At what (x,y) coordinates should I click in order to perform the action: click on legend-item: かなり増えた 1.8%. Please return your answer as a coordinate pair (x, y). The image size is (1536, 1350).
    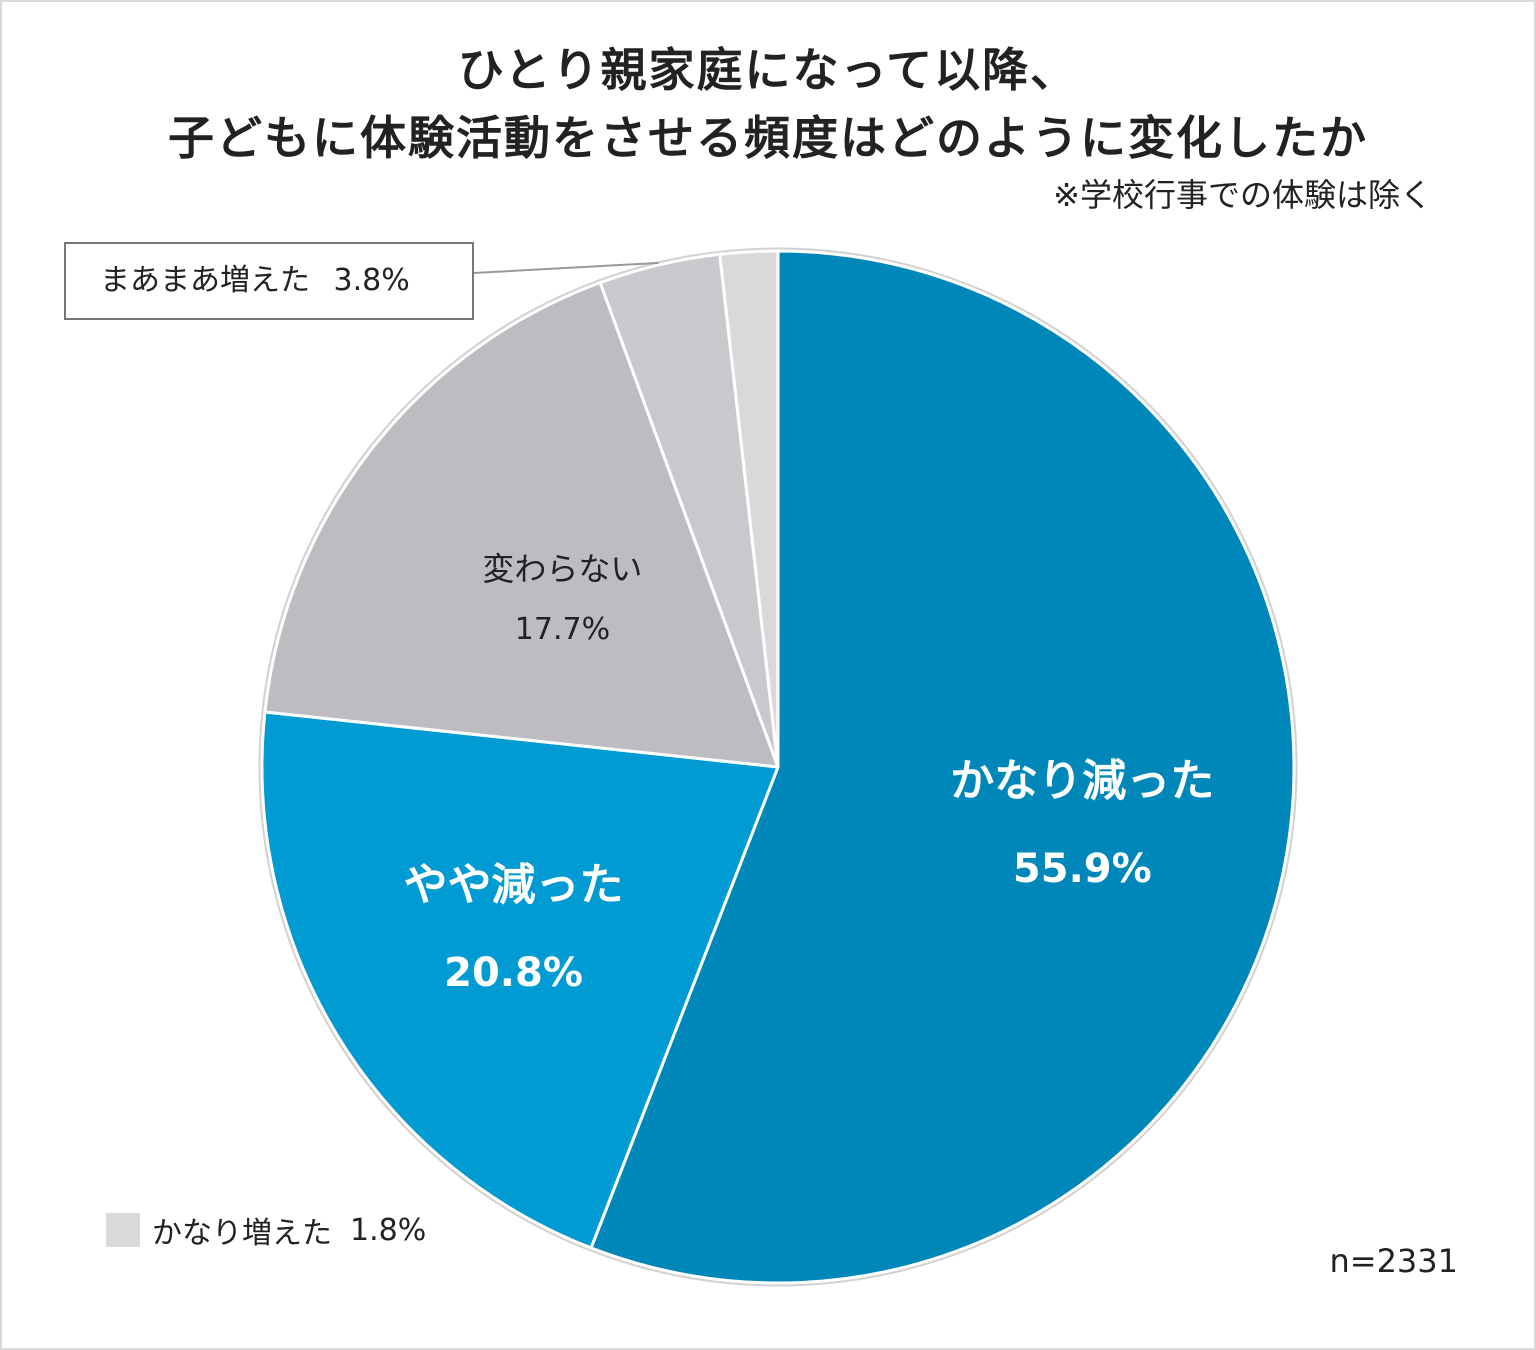
    Looking at the image, I should click on (266, 1230).